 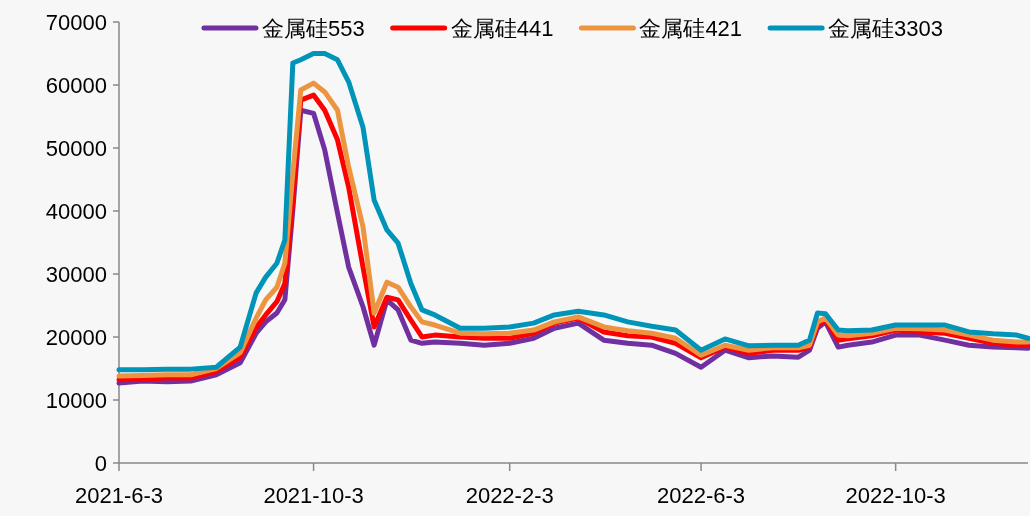 What do you see at coordinates (76, 85) in the screenshot?
I see `y-tick-label: 60000` at bounding box center [76, 85].